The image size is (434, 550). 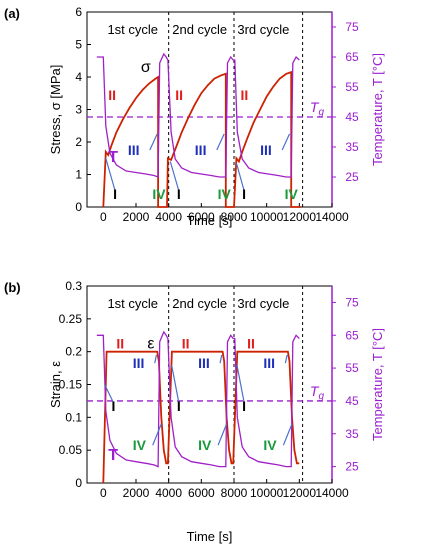 I want to click on y-tick-label: 0.2, so click(x=73, y=352).